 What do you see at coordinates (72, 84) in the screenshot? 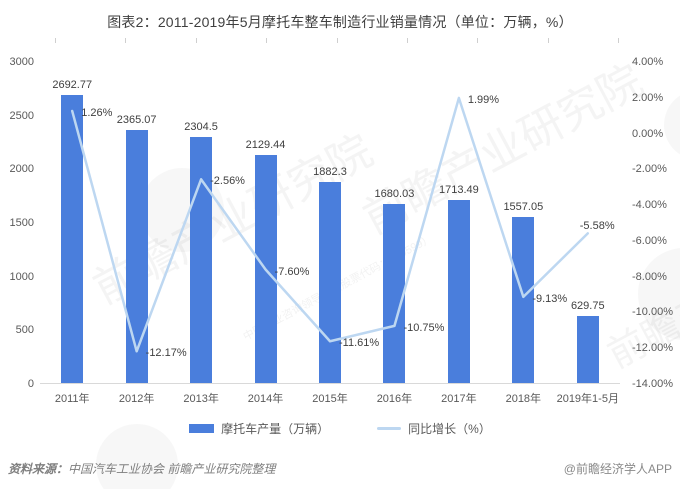
I see `bar-value-label: 2692.77` at bounding box center [72, 84].